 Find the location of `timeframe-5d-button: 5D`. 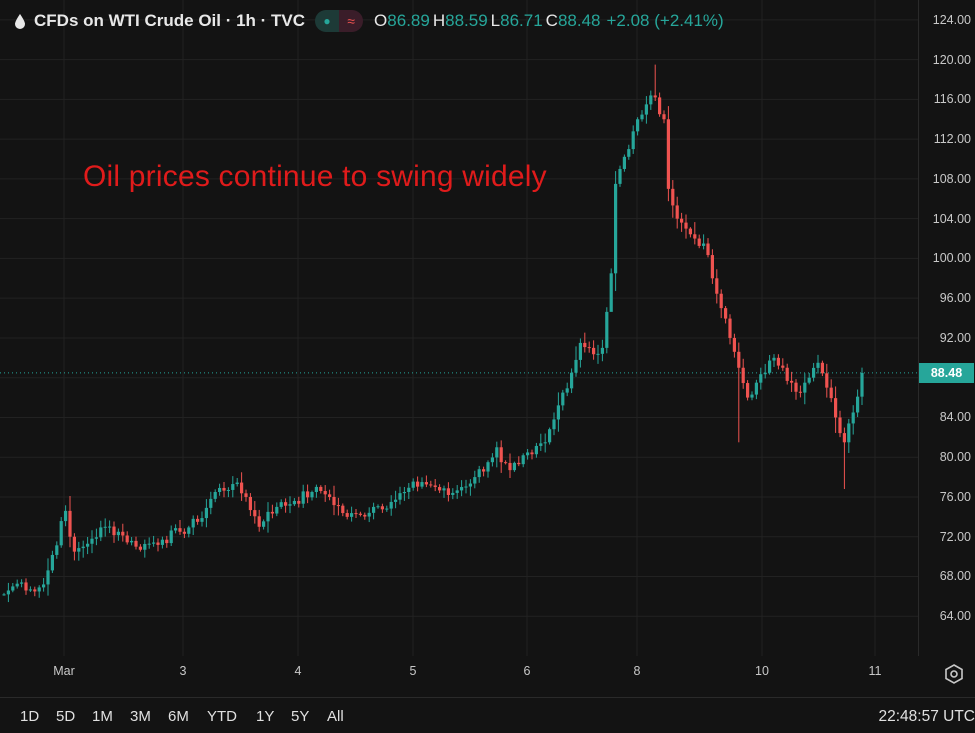

timeframe-5d-button: 5D is located at coordinates (65, 716).